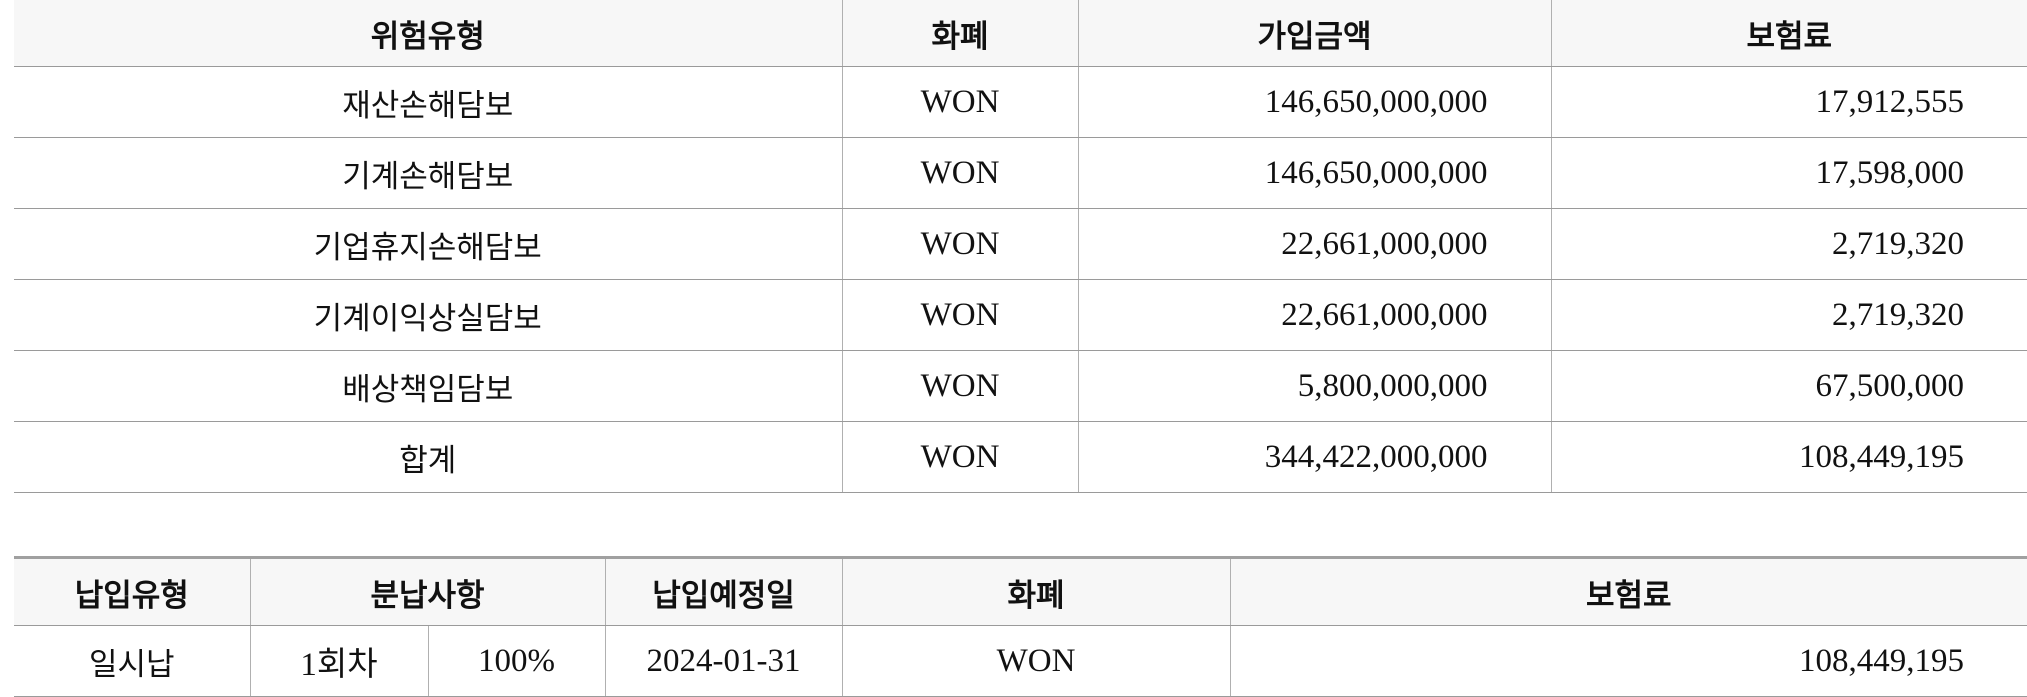 The height and width of the screenshot is (697, 2027). What do you see at coordinates (1788, 457) in the screenshot?
I see `total-premium-cell: 108,449,195` at bounding box center [1788, 457].